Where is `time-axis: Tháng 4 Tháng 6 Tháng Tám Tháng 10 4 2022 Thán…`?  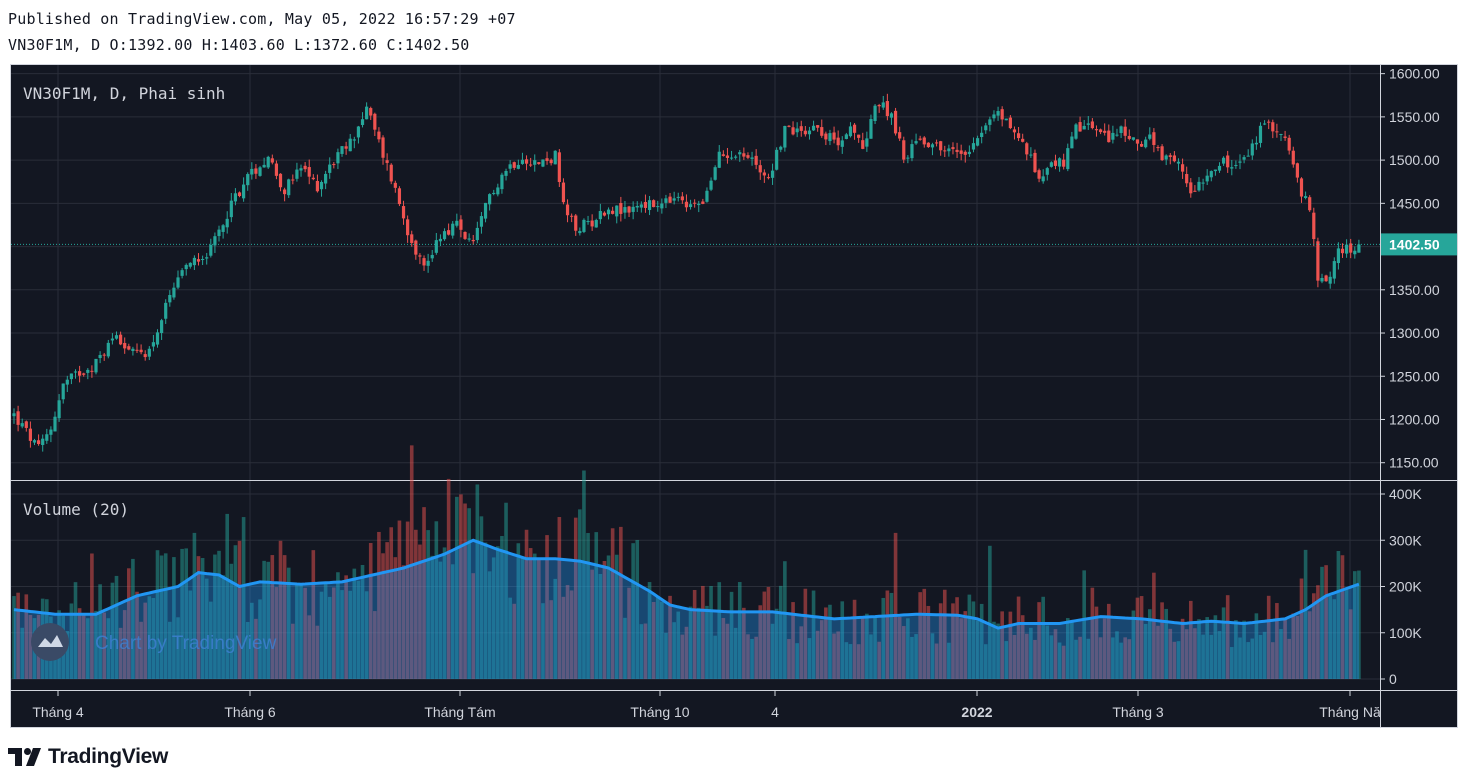 time-axis: Tháng 4 Tháng 6 Tháng Tám Tháng 10 4 2022 Thán… is located at coordinates (706, 705).